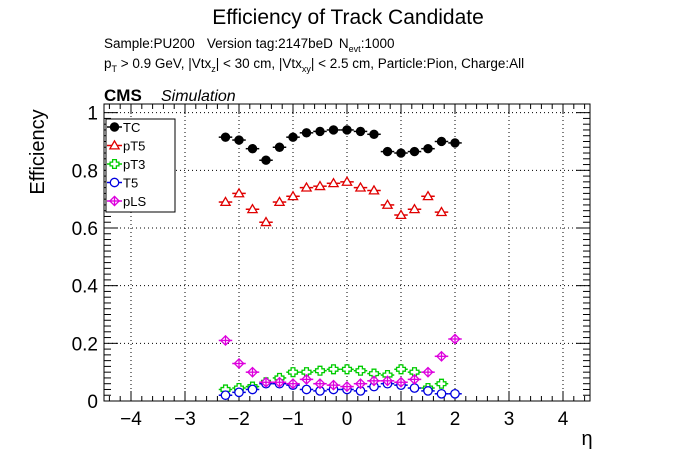 The height and width of the screenshot is (472, 696). What do you see at coordinates (293, 419) in the screenshot?
I see `x-tick-label: −1` at bounding box center [293, 419].